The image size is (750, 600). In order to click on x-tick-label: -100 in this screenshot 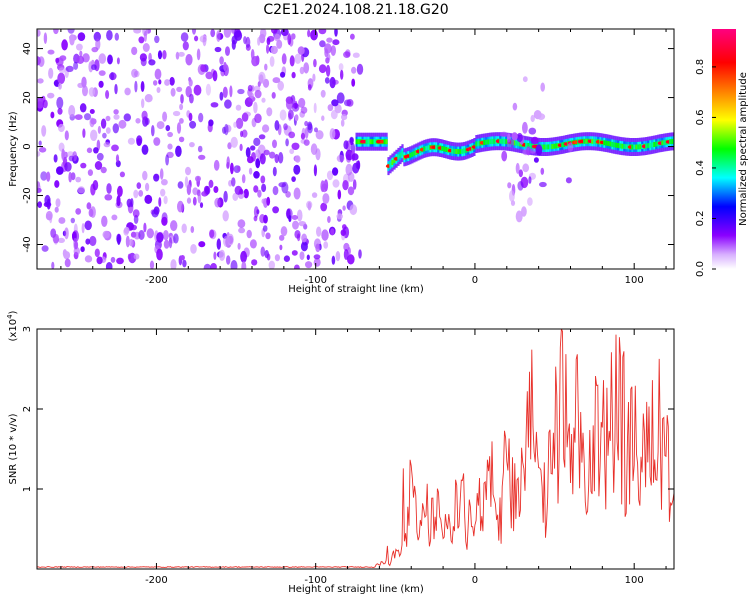, I will do `click(315, 280)`.